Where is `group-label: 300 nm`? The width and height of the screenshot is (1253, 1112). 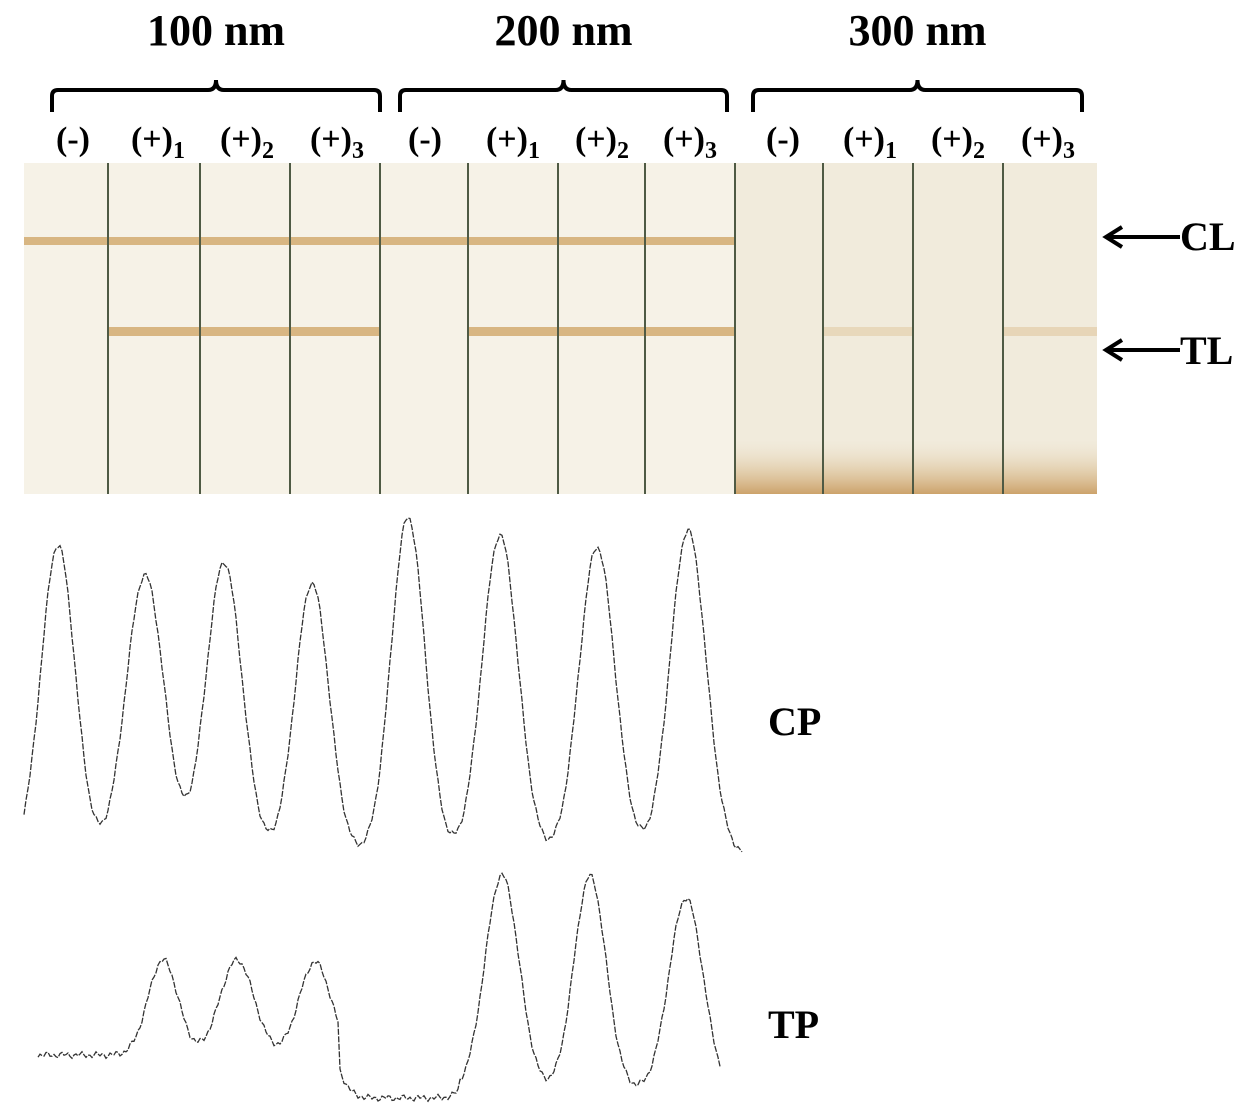 group-label: 300 nm is located at coordinates (917, 30).